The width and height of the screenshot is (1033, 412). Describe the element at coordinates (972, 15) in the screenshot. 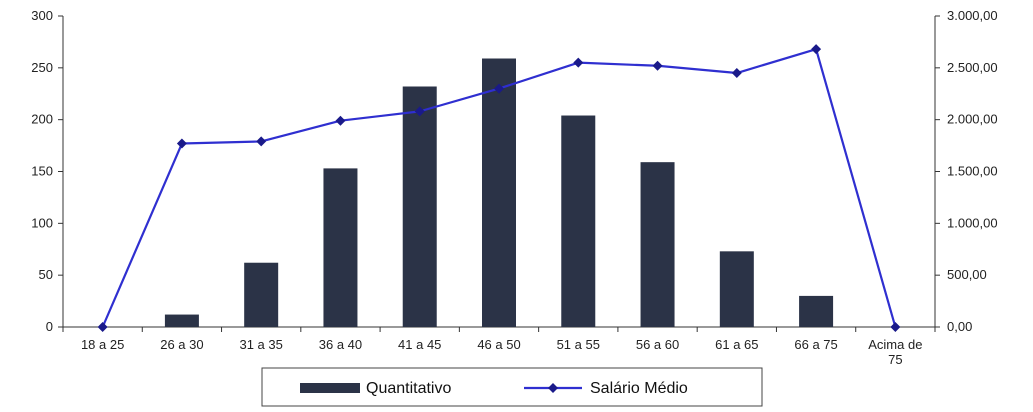

I see `y-right-tick-label: 3.000,00` at that location.